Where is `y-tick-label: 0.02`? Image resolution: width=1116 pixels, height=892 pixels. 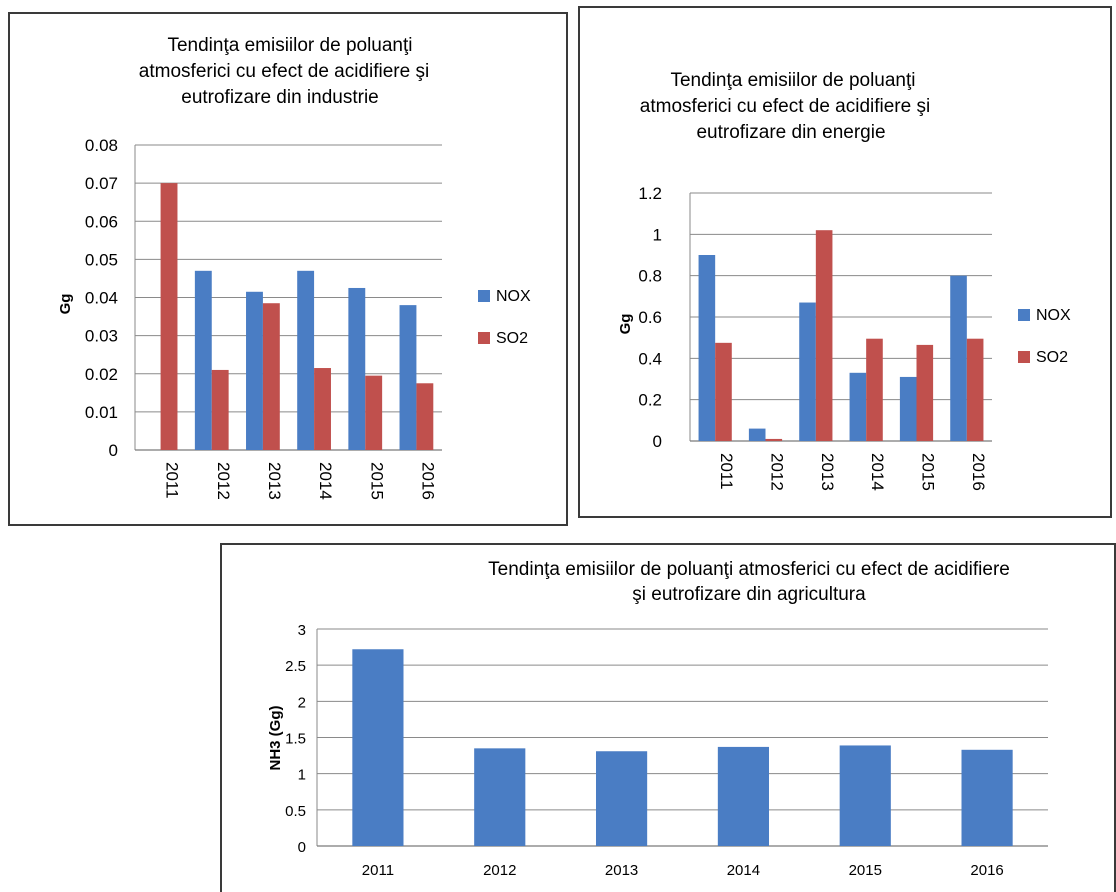 y-tick-label: 0.02 is located at coordinates (101, 374).